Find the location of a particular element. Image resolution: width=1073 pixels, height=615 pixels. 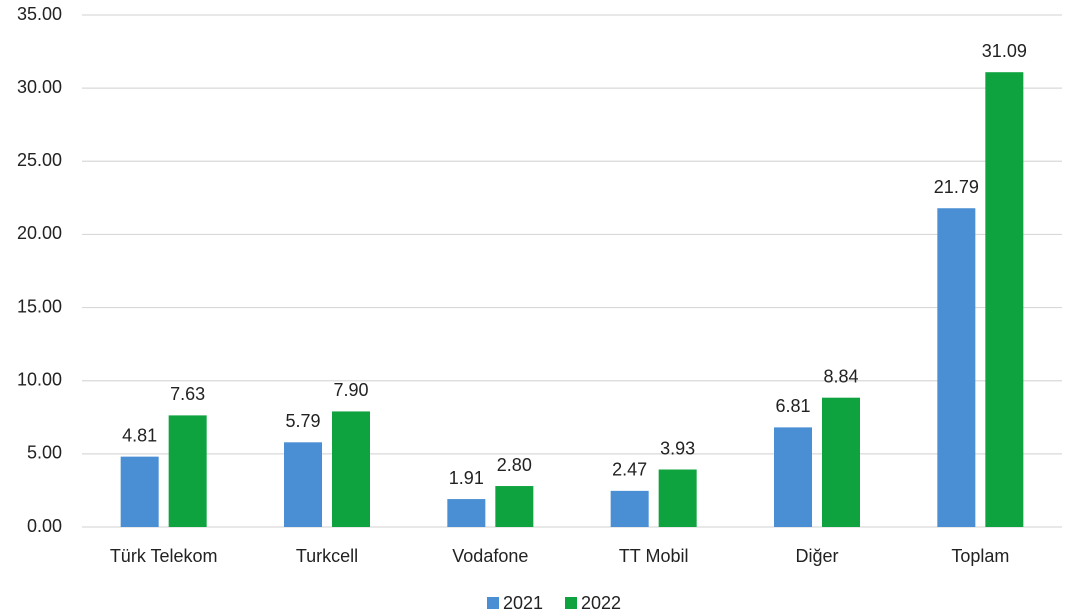

x-tick-label: Turkcell is located at coordinates (327, 556).